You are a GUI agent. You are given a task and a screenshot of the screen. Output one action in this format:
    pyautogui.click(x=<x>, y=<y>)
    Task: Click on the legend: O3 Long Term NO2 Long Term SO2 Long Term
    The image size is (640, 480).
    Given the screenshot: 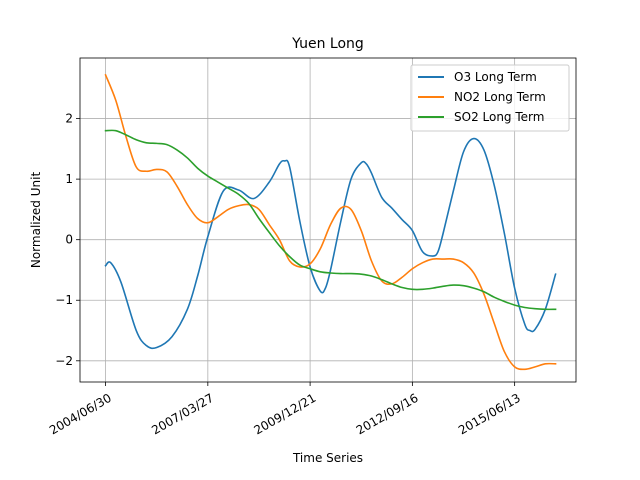 What is the action you would take?
    pyautogui.click(x=490, y=98)
    